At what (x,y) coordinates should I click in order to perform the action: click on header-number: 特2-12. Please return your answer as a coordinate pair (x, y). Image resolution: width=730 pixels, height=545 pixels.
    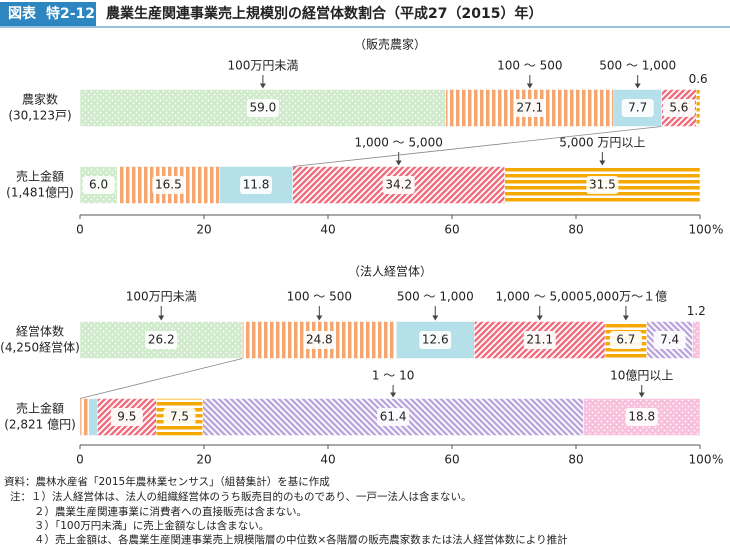
    Looking at the image, I should click on (70, 13).